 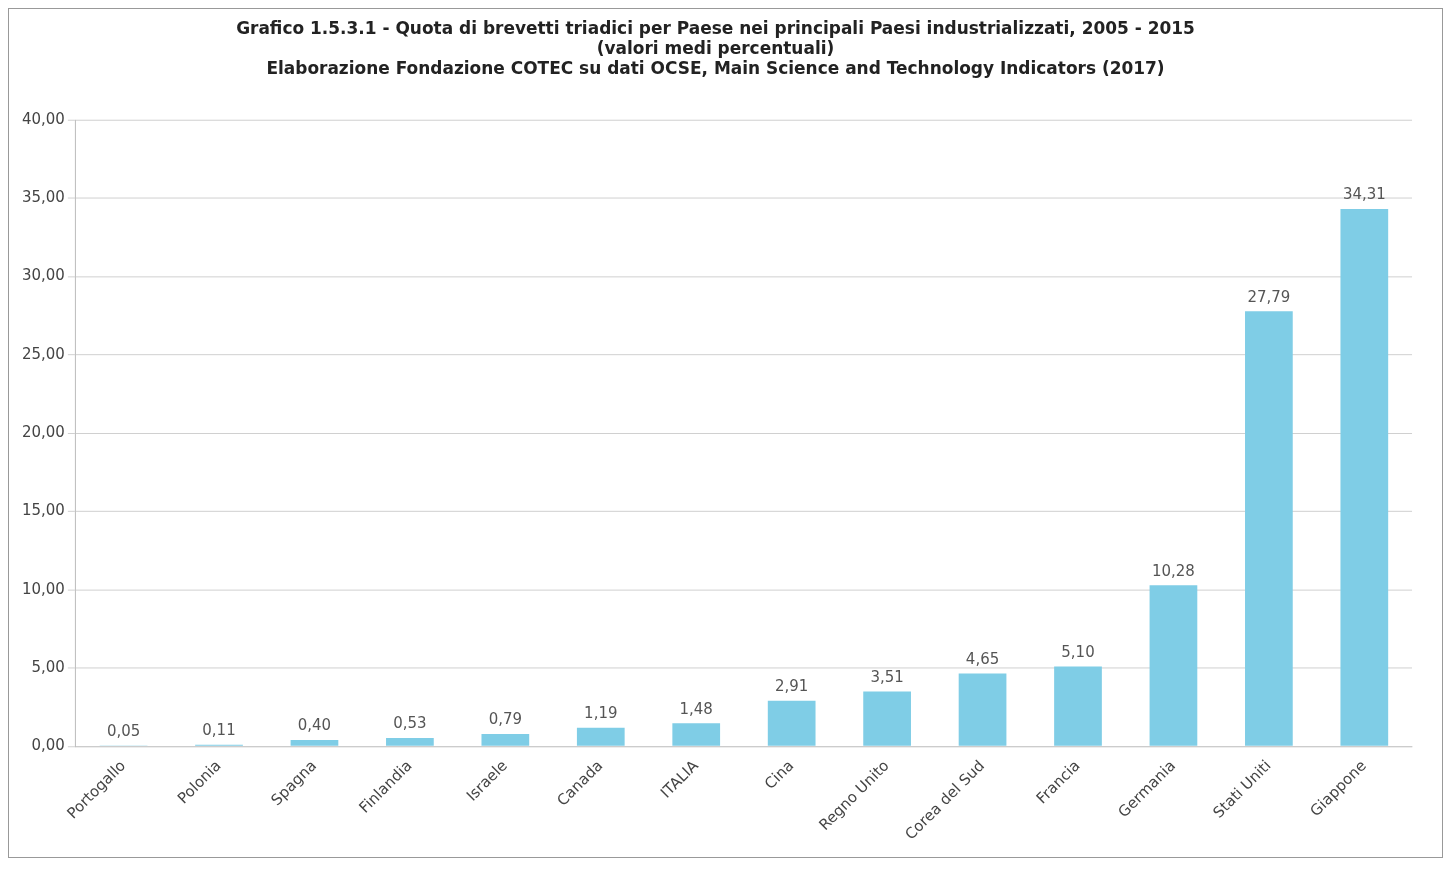 What do you see at coordinates (410, 723) in the screenshot?
I see `data-label: 0,53` at bounding box center [410, 723].